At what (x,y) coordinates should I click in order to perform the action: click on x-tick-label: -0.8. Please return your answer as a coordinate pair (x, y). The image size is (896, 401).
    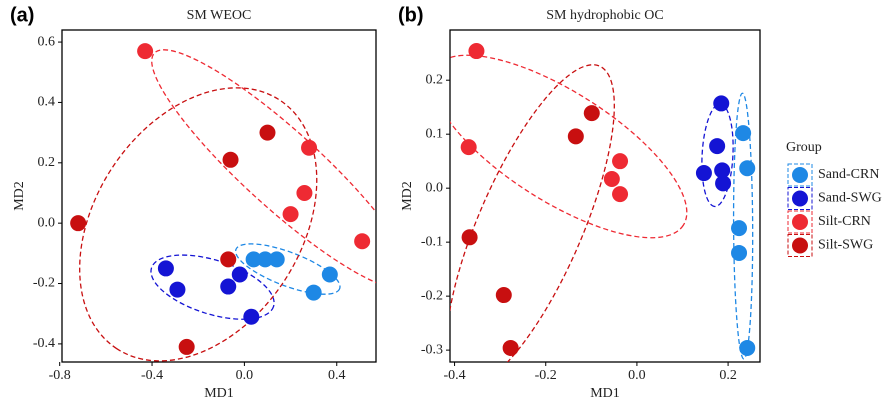
    Looking at the image, I should click on (60, 375).